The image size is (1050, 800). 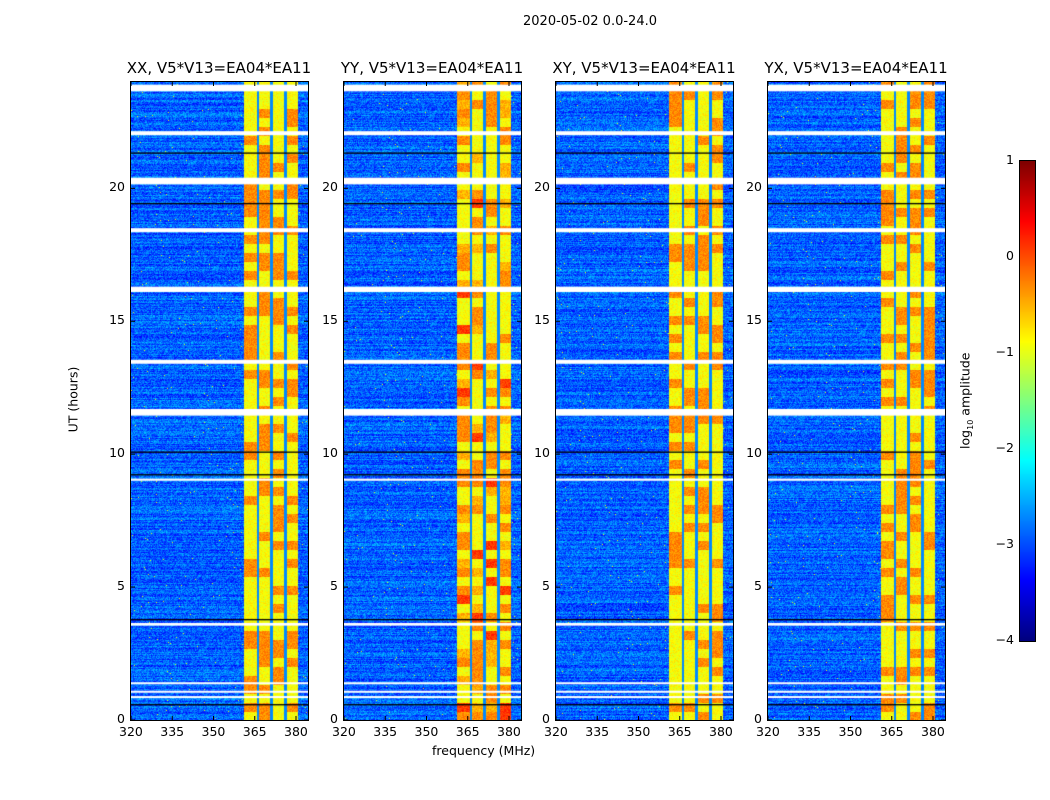 I want to click on colorbar-tick-label: −3, so click(x=1004, y=543).